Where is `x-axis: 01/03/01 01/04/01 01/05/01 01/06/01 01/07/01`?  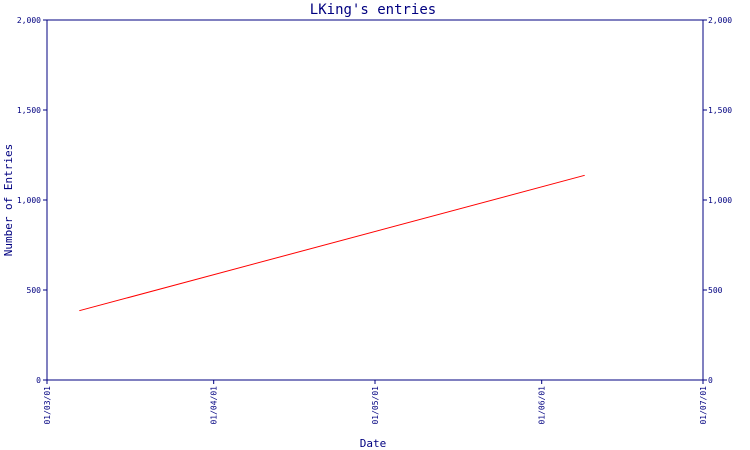 x-axis: 01/03/01 01/04/01 01/05/01 01/06/01 01/07/01 is located at coordinates (375, 402).